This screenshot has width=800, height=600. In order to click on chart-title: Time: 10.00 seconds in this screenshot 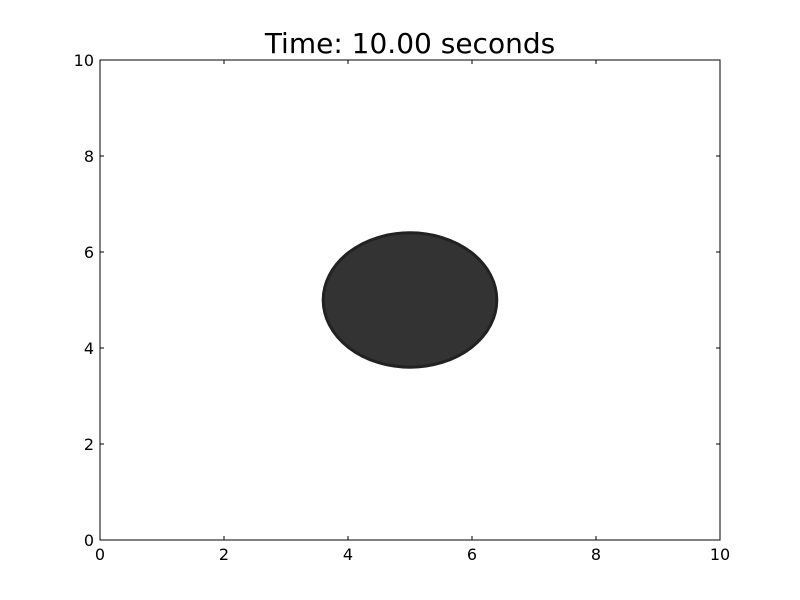, I will do `click(409, 43)`.